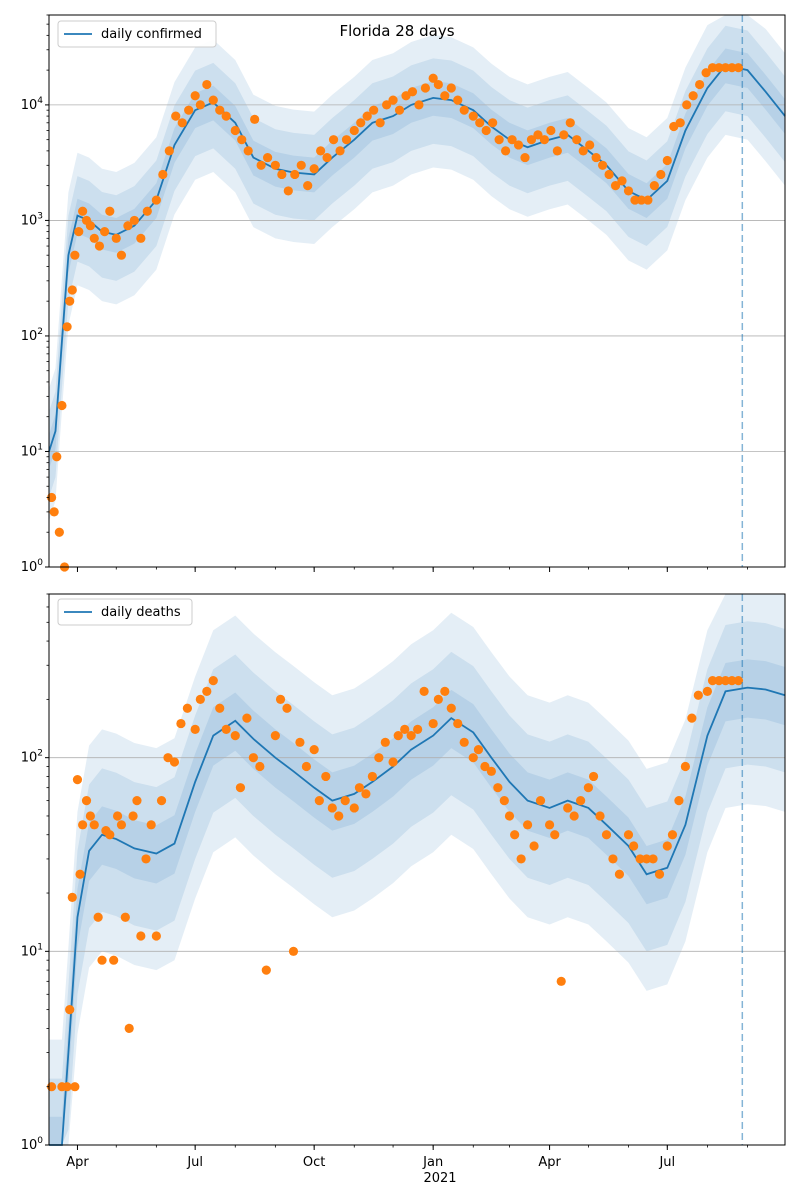  What do you see at coordinates (396, 31) in the screenshot?
I see `figure-title: Florida 28 days` at bounding box center [396, 31].